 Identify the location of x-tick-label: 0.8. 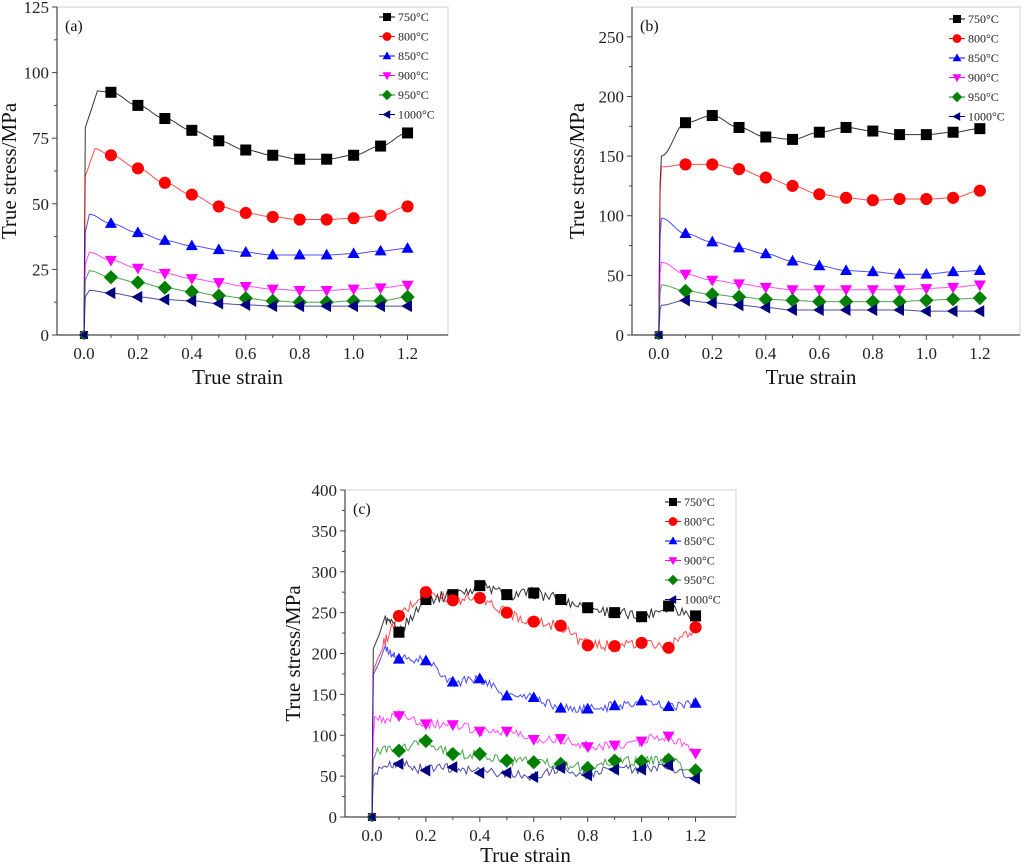
(872, 353).